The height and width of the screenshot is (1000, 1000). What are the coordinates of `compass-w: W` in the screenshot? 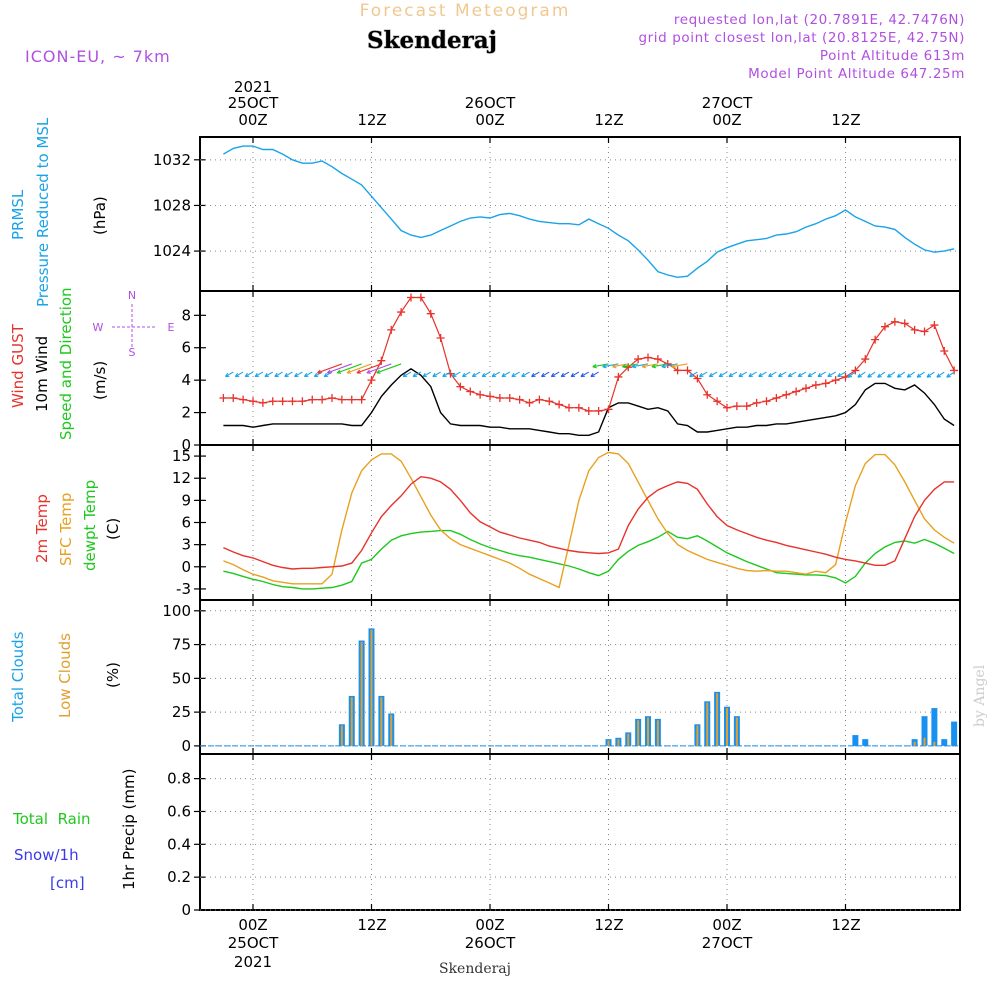 It's located at (98, 327).